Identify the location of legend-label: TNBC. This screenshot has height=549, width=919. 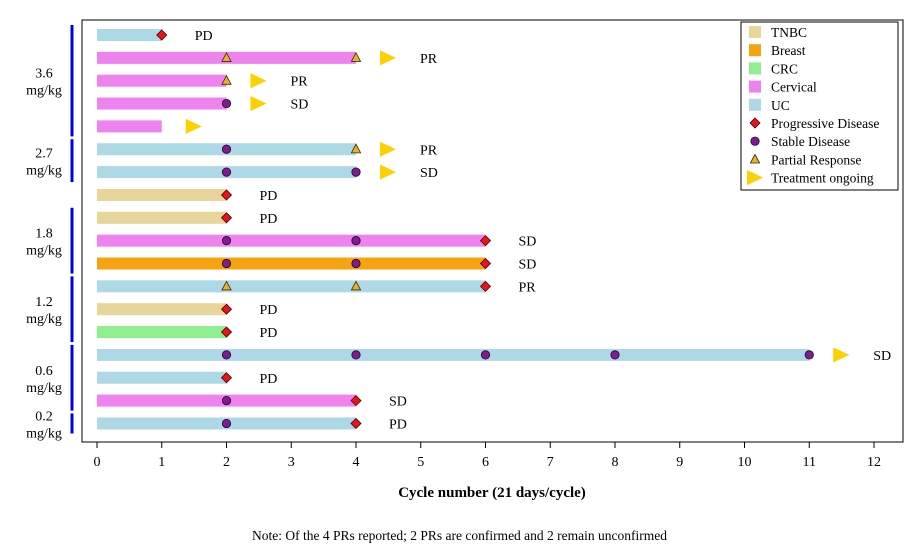
(789, 32).